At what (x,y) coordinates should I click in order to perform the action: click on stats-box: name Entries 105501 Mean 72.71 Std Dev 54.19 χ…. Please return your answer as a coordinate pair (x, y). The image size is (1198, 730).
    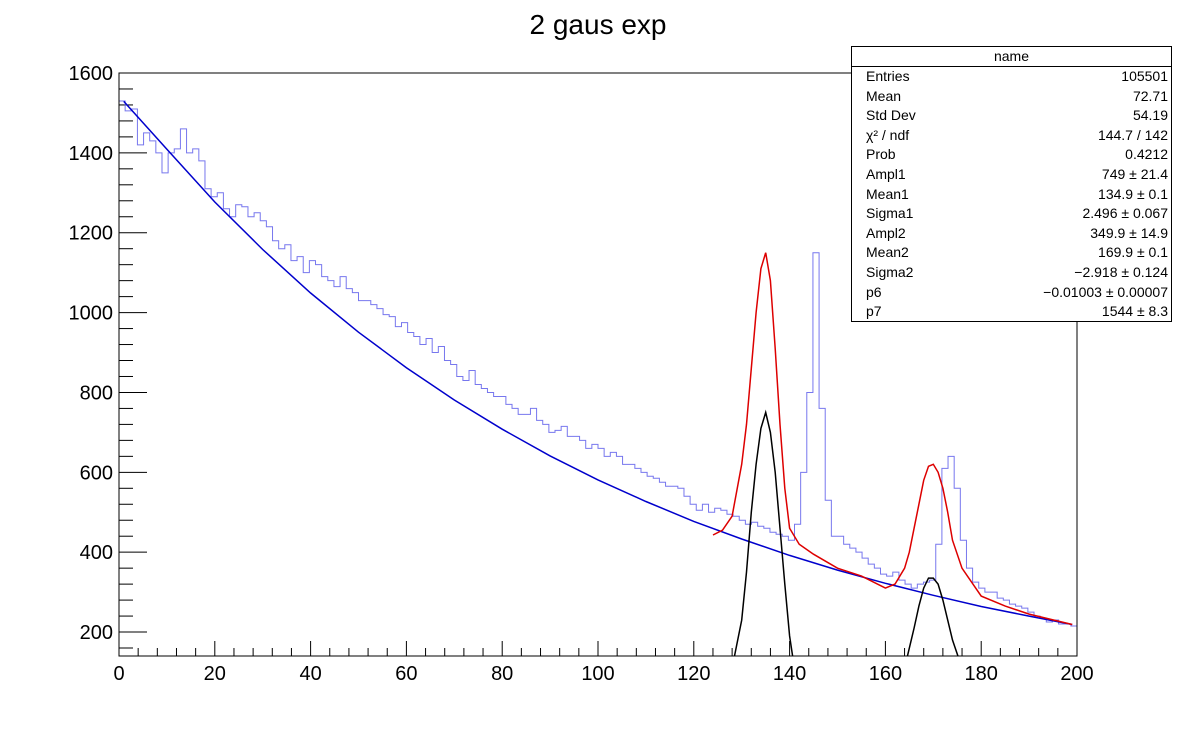
    Looking at the image, I should click on (1011, 184).